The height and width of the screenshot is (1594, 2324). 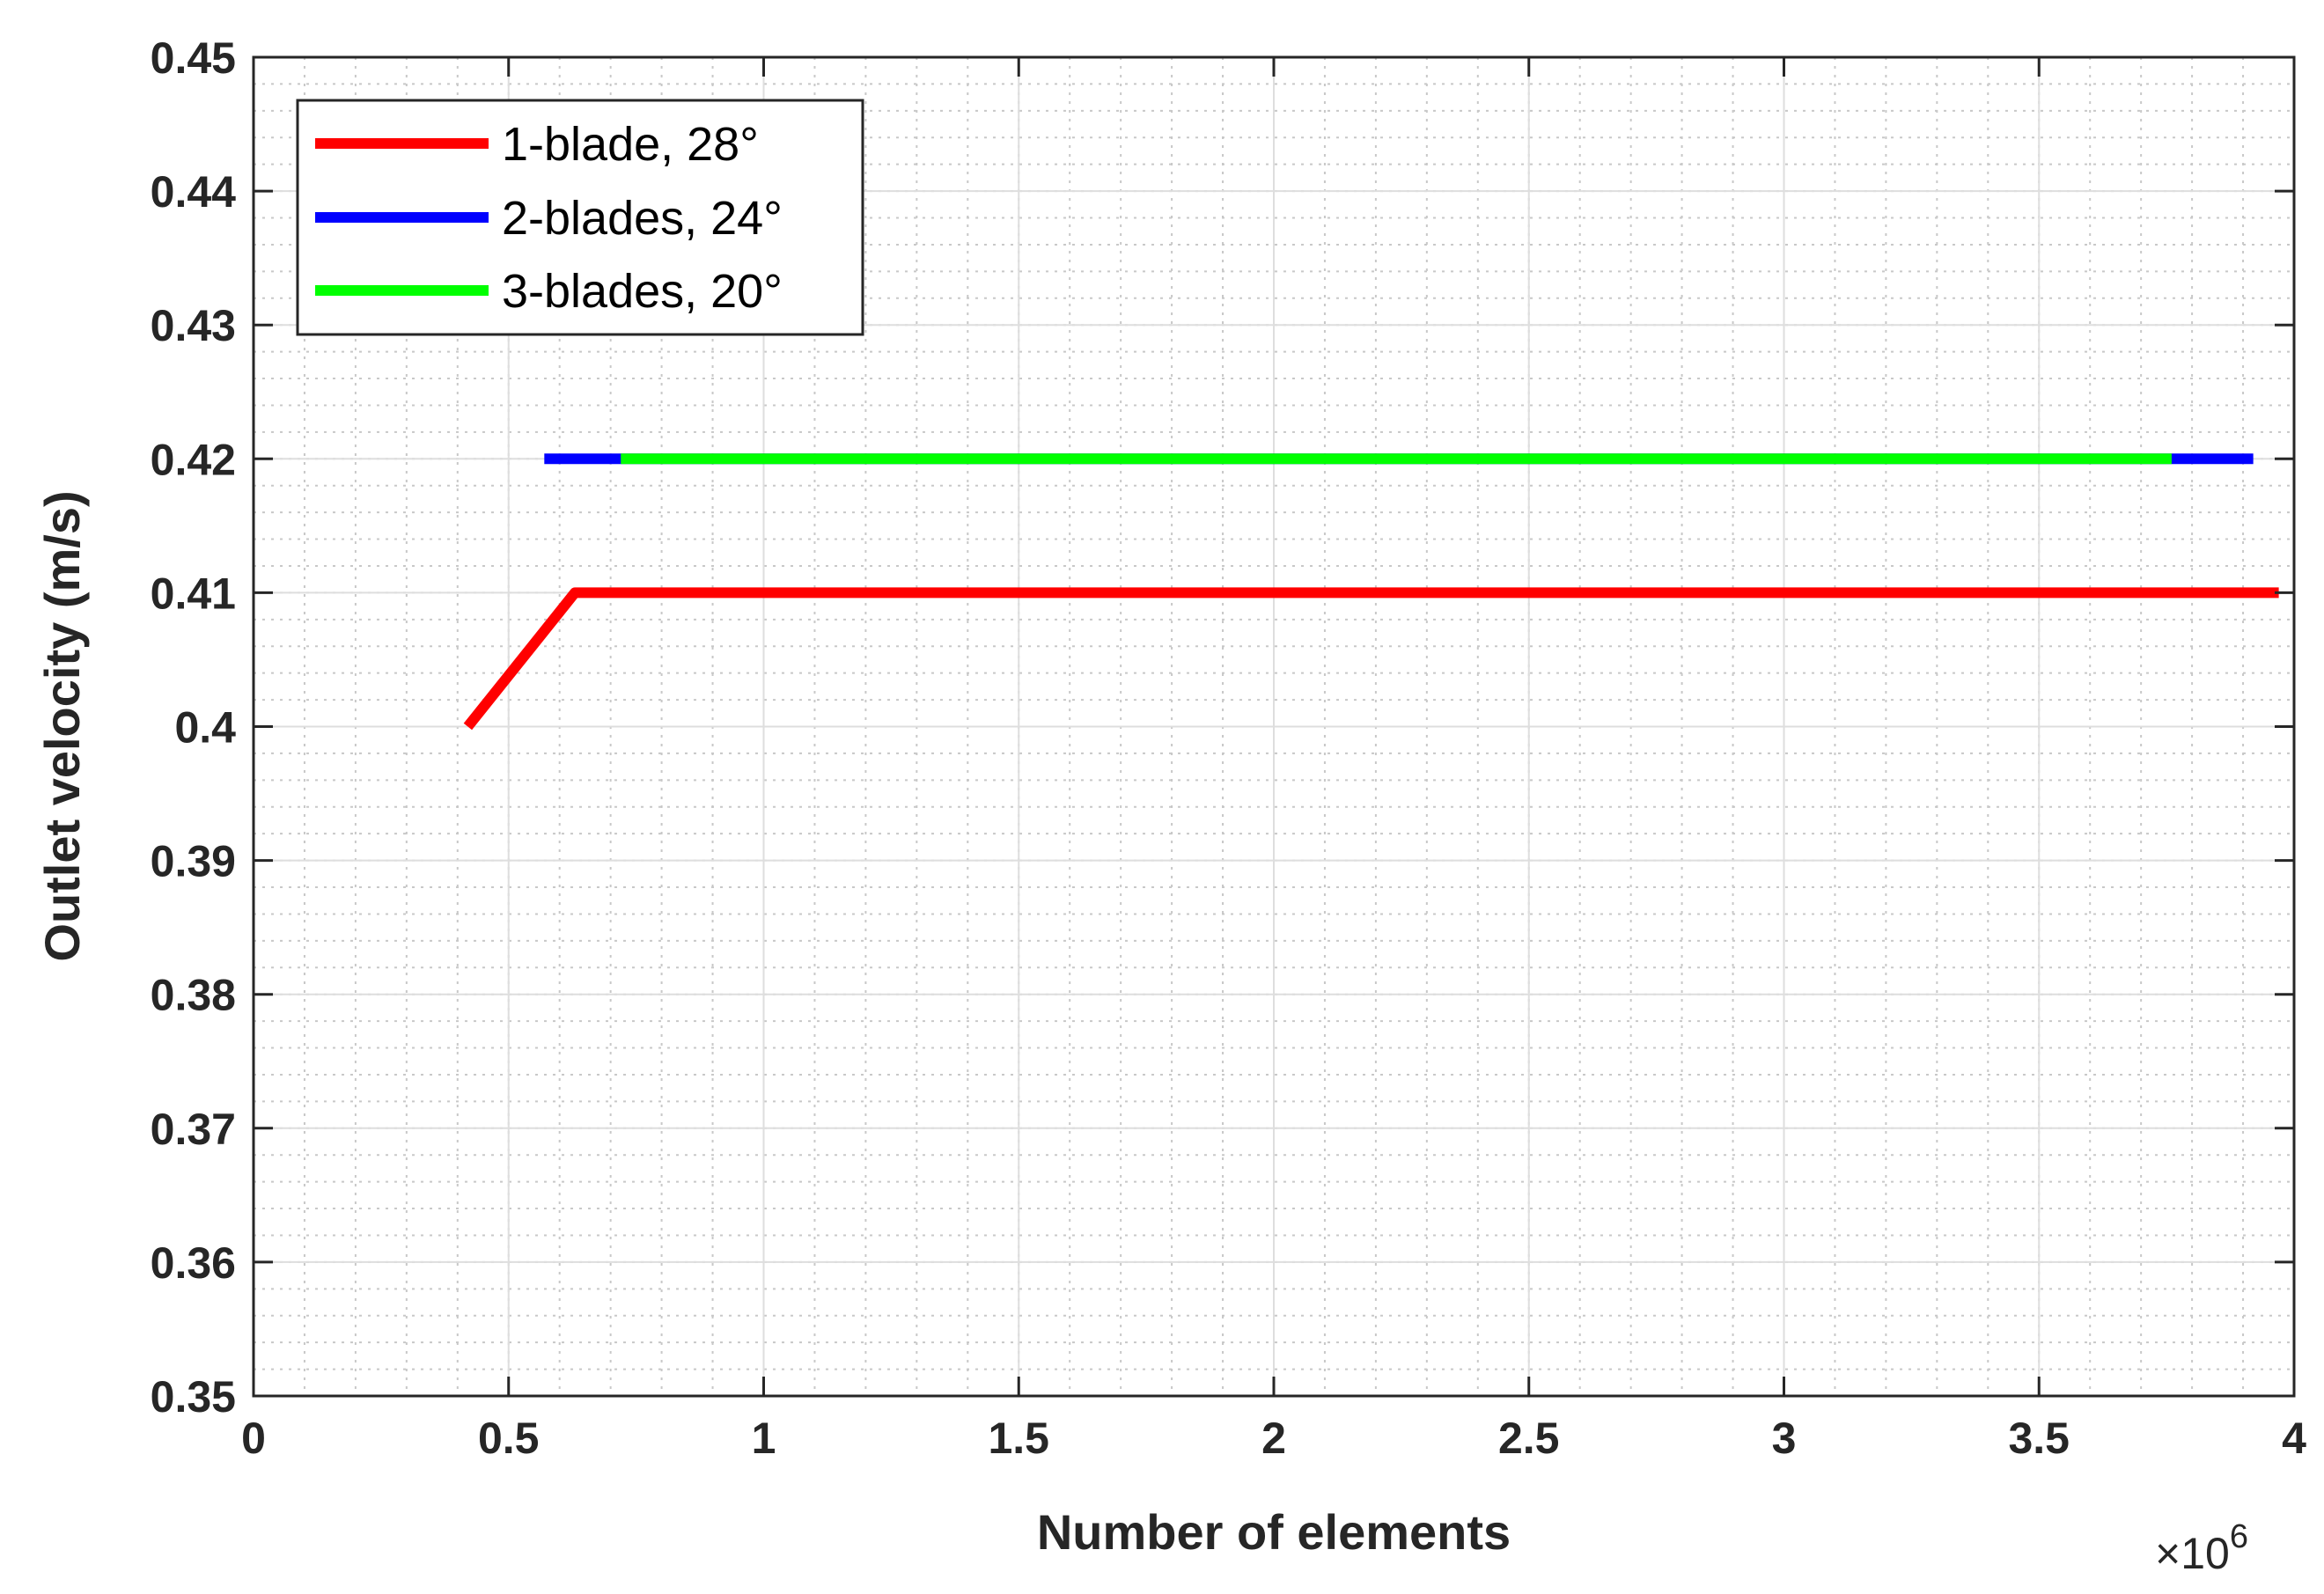 What do you see at coordinates (630, 145) in the screenshot?
I see `legend-label-1-blade: 1-blade, 28°` at bounding box center [630, 145].